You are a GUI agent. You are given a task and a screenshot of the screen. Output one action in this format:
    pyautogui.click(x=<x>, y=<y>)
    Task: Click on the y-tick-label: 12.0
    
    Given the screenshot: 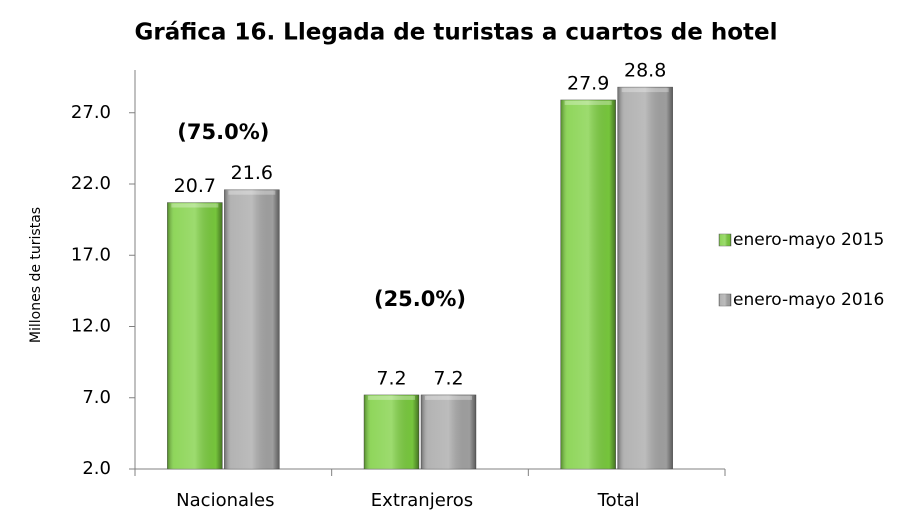 What is the action you would take?
    pyautogui.click(x=91, y=326)
    